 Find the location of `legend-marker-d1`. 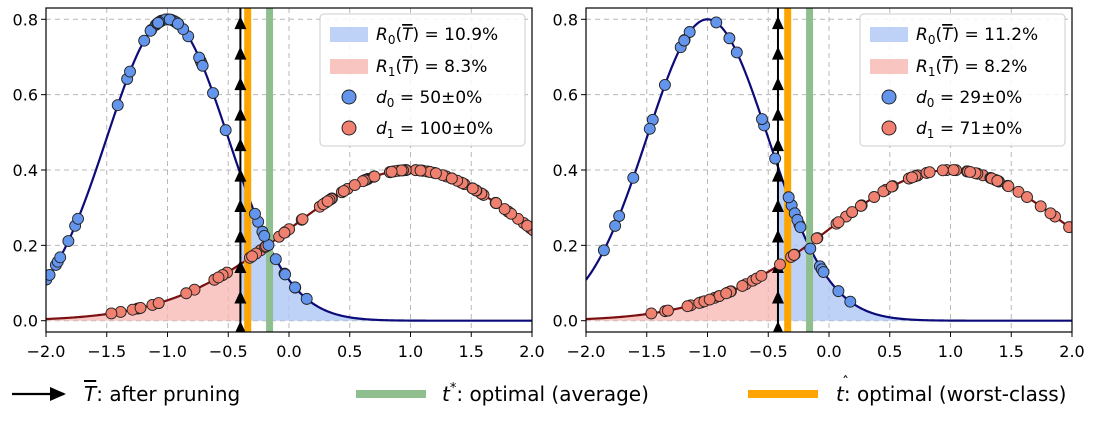

legend-marker-d1 is located at coordinates (889, 128).